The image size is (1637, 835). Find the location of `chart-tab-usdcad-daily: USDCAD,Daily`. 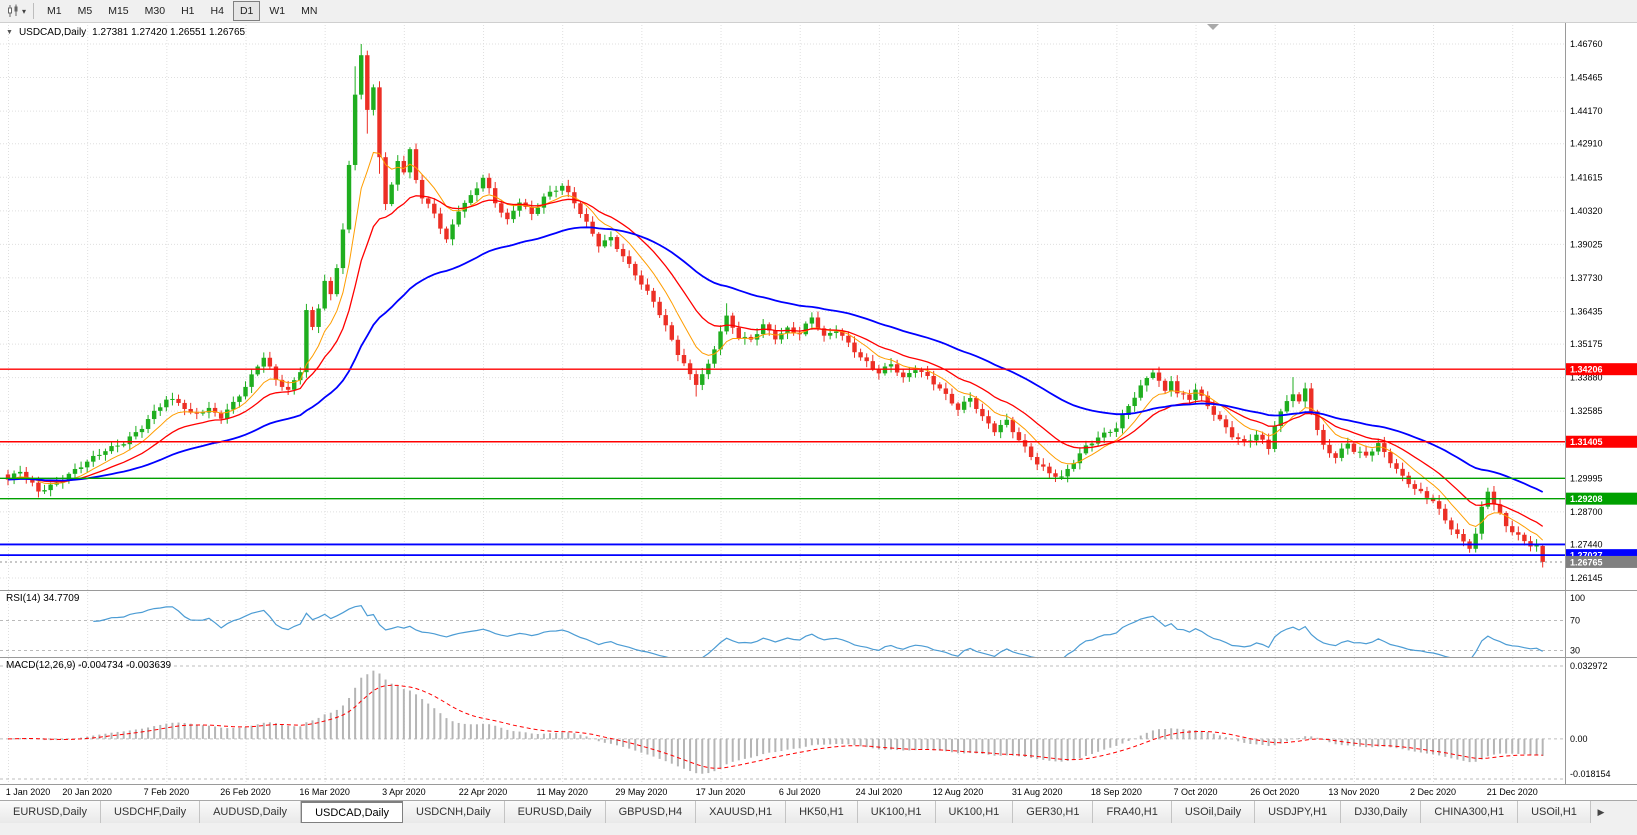

chart-tab-usdcad-daily: USDCAD,Daily is located at coordinates (352, 812).